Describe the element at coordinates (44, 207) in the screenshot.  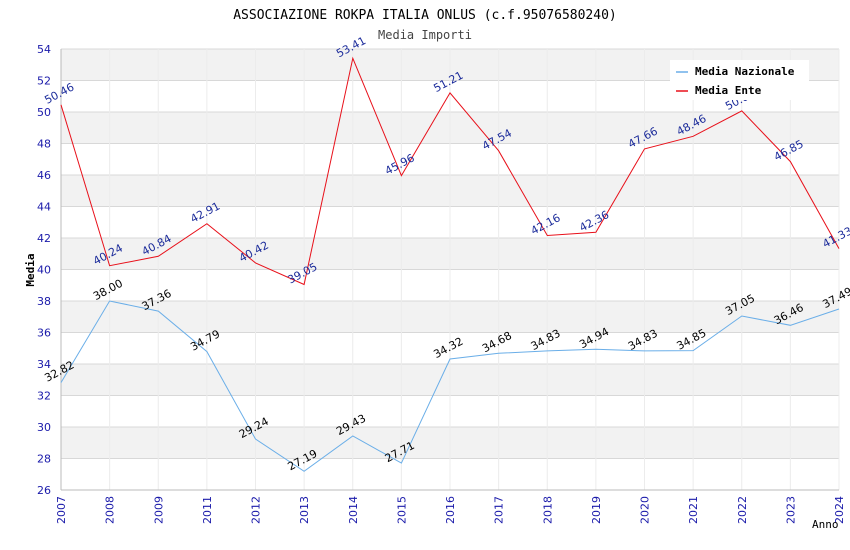
I see `y-tick-label: 44` at that location.